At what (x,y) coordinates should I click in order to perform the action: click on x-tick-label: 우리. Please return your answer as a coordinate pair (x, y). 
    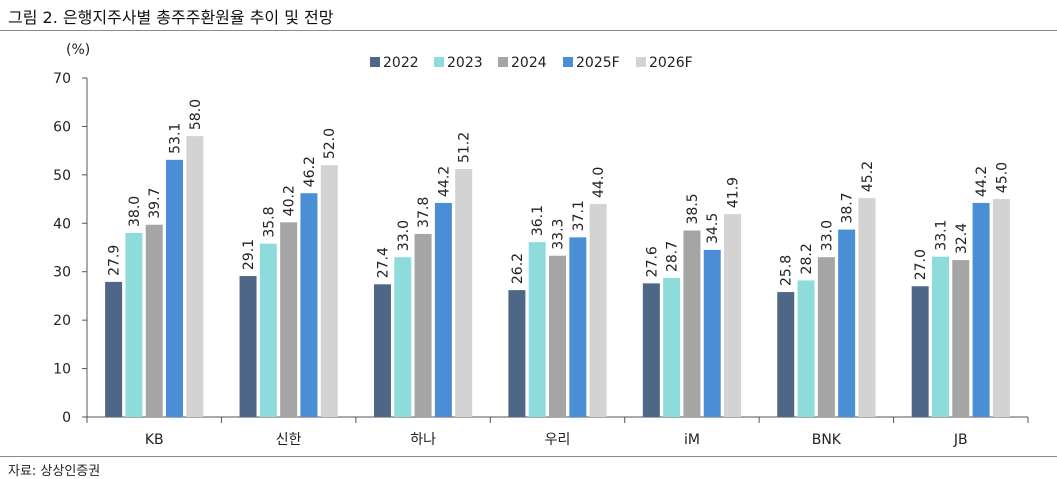
    Looking at the image, I should click on (558, 440).